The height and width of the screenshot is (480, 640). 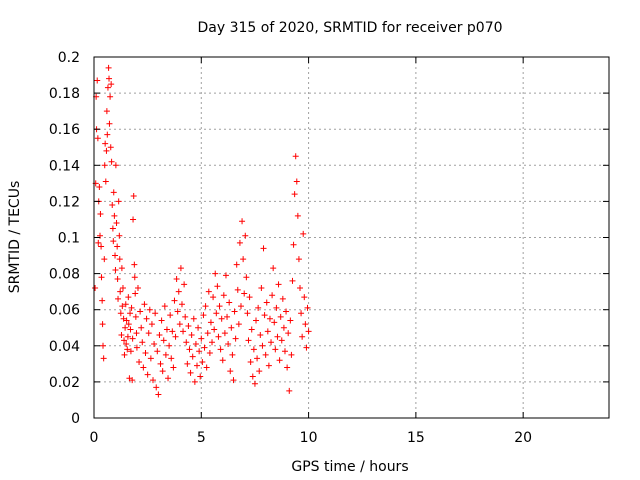 I want to click on y-tick-label: 0.12, so click(x=64, y=202).